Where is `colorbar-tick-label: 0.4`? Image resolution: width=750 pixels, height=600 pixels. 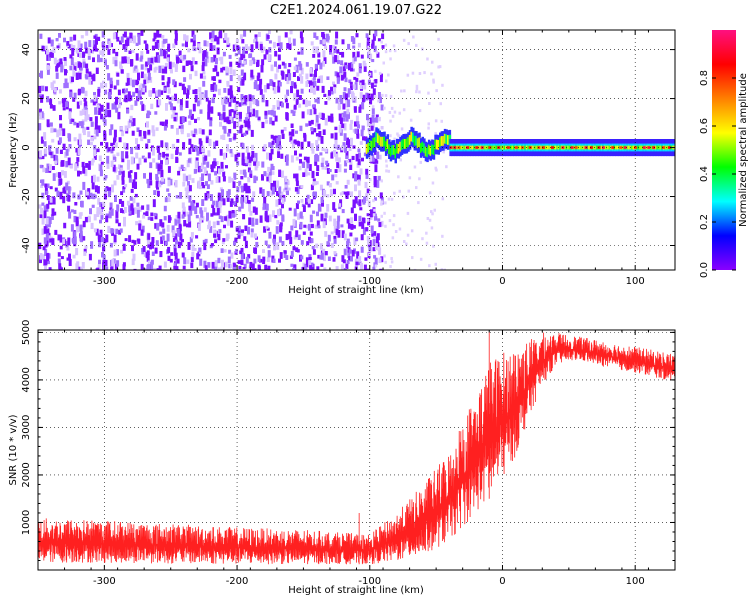 colorbar-tick-label: 0.4 is located at coordinates (704, 174).